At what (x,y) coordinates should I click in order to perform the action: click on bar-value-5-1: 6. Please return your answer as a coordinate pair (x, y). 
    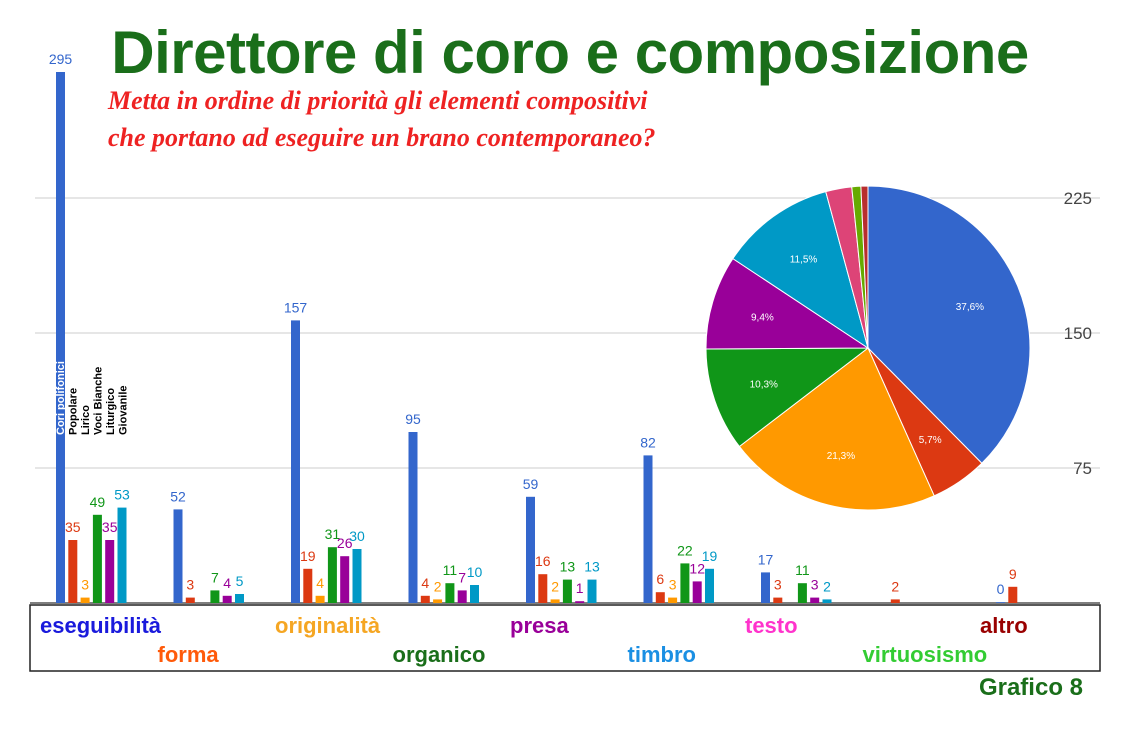
    Looking at the image, I should click on (660, 579).